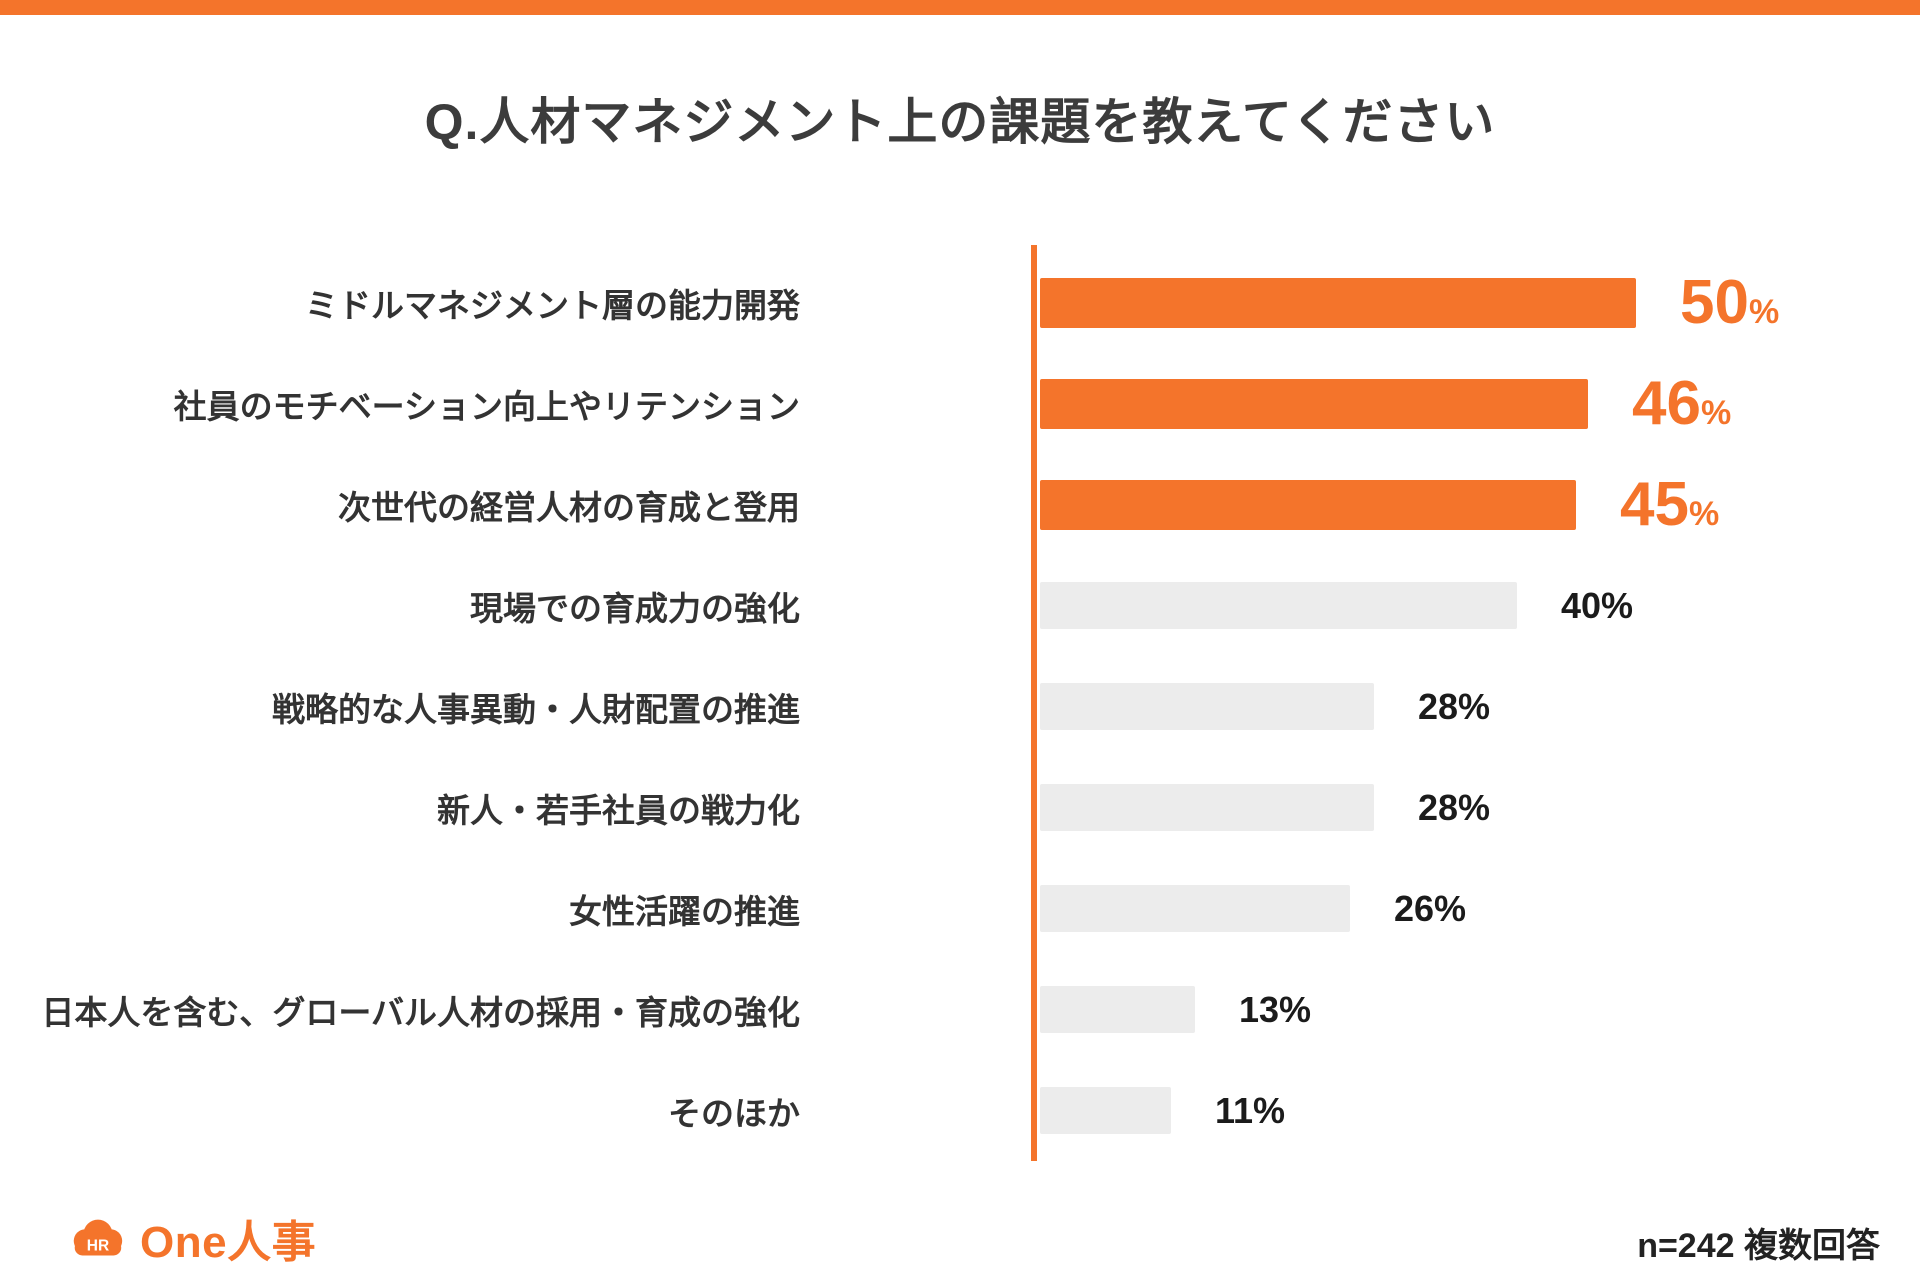 The image size is (1920, 1280). Describe the element at coordinates (635, 608) in the screenshot. I see `category-label: 現場での育成力の強化` at that location.